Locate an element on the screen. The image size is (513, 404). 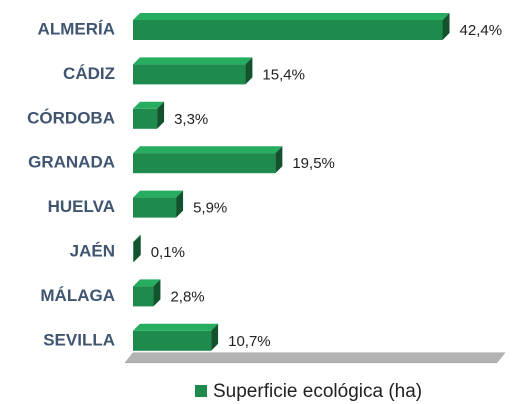
category-label: JAÉN is located at coordinates (92, 250).